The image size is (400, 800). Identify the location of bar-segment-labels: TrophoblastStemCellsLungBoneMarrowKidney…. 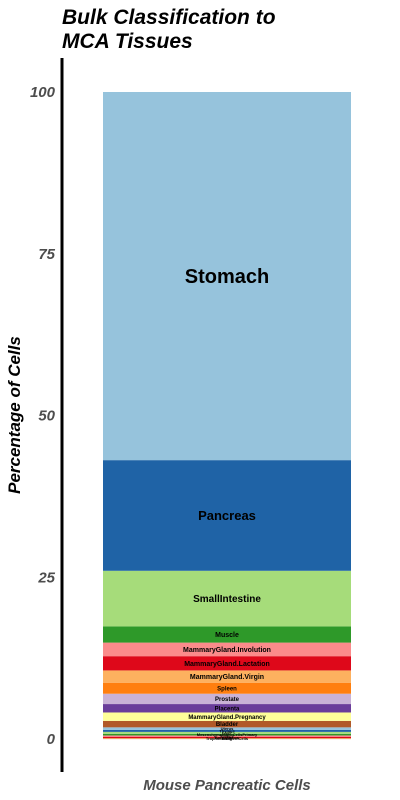
(227, 503).